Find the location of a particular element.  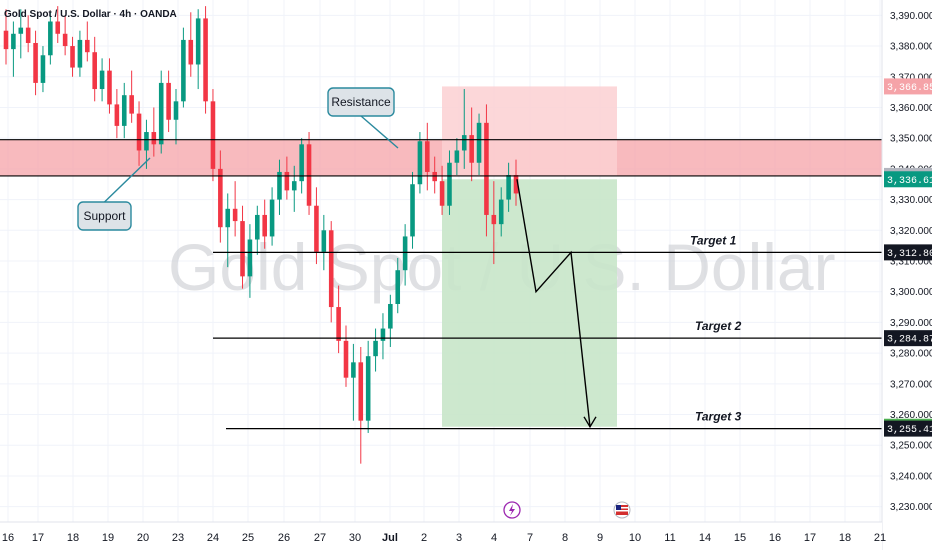

time-tick-label: 4 is located at coordinates (494, 538).